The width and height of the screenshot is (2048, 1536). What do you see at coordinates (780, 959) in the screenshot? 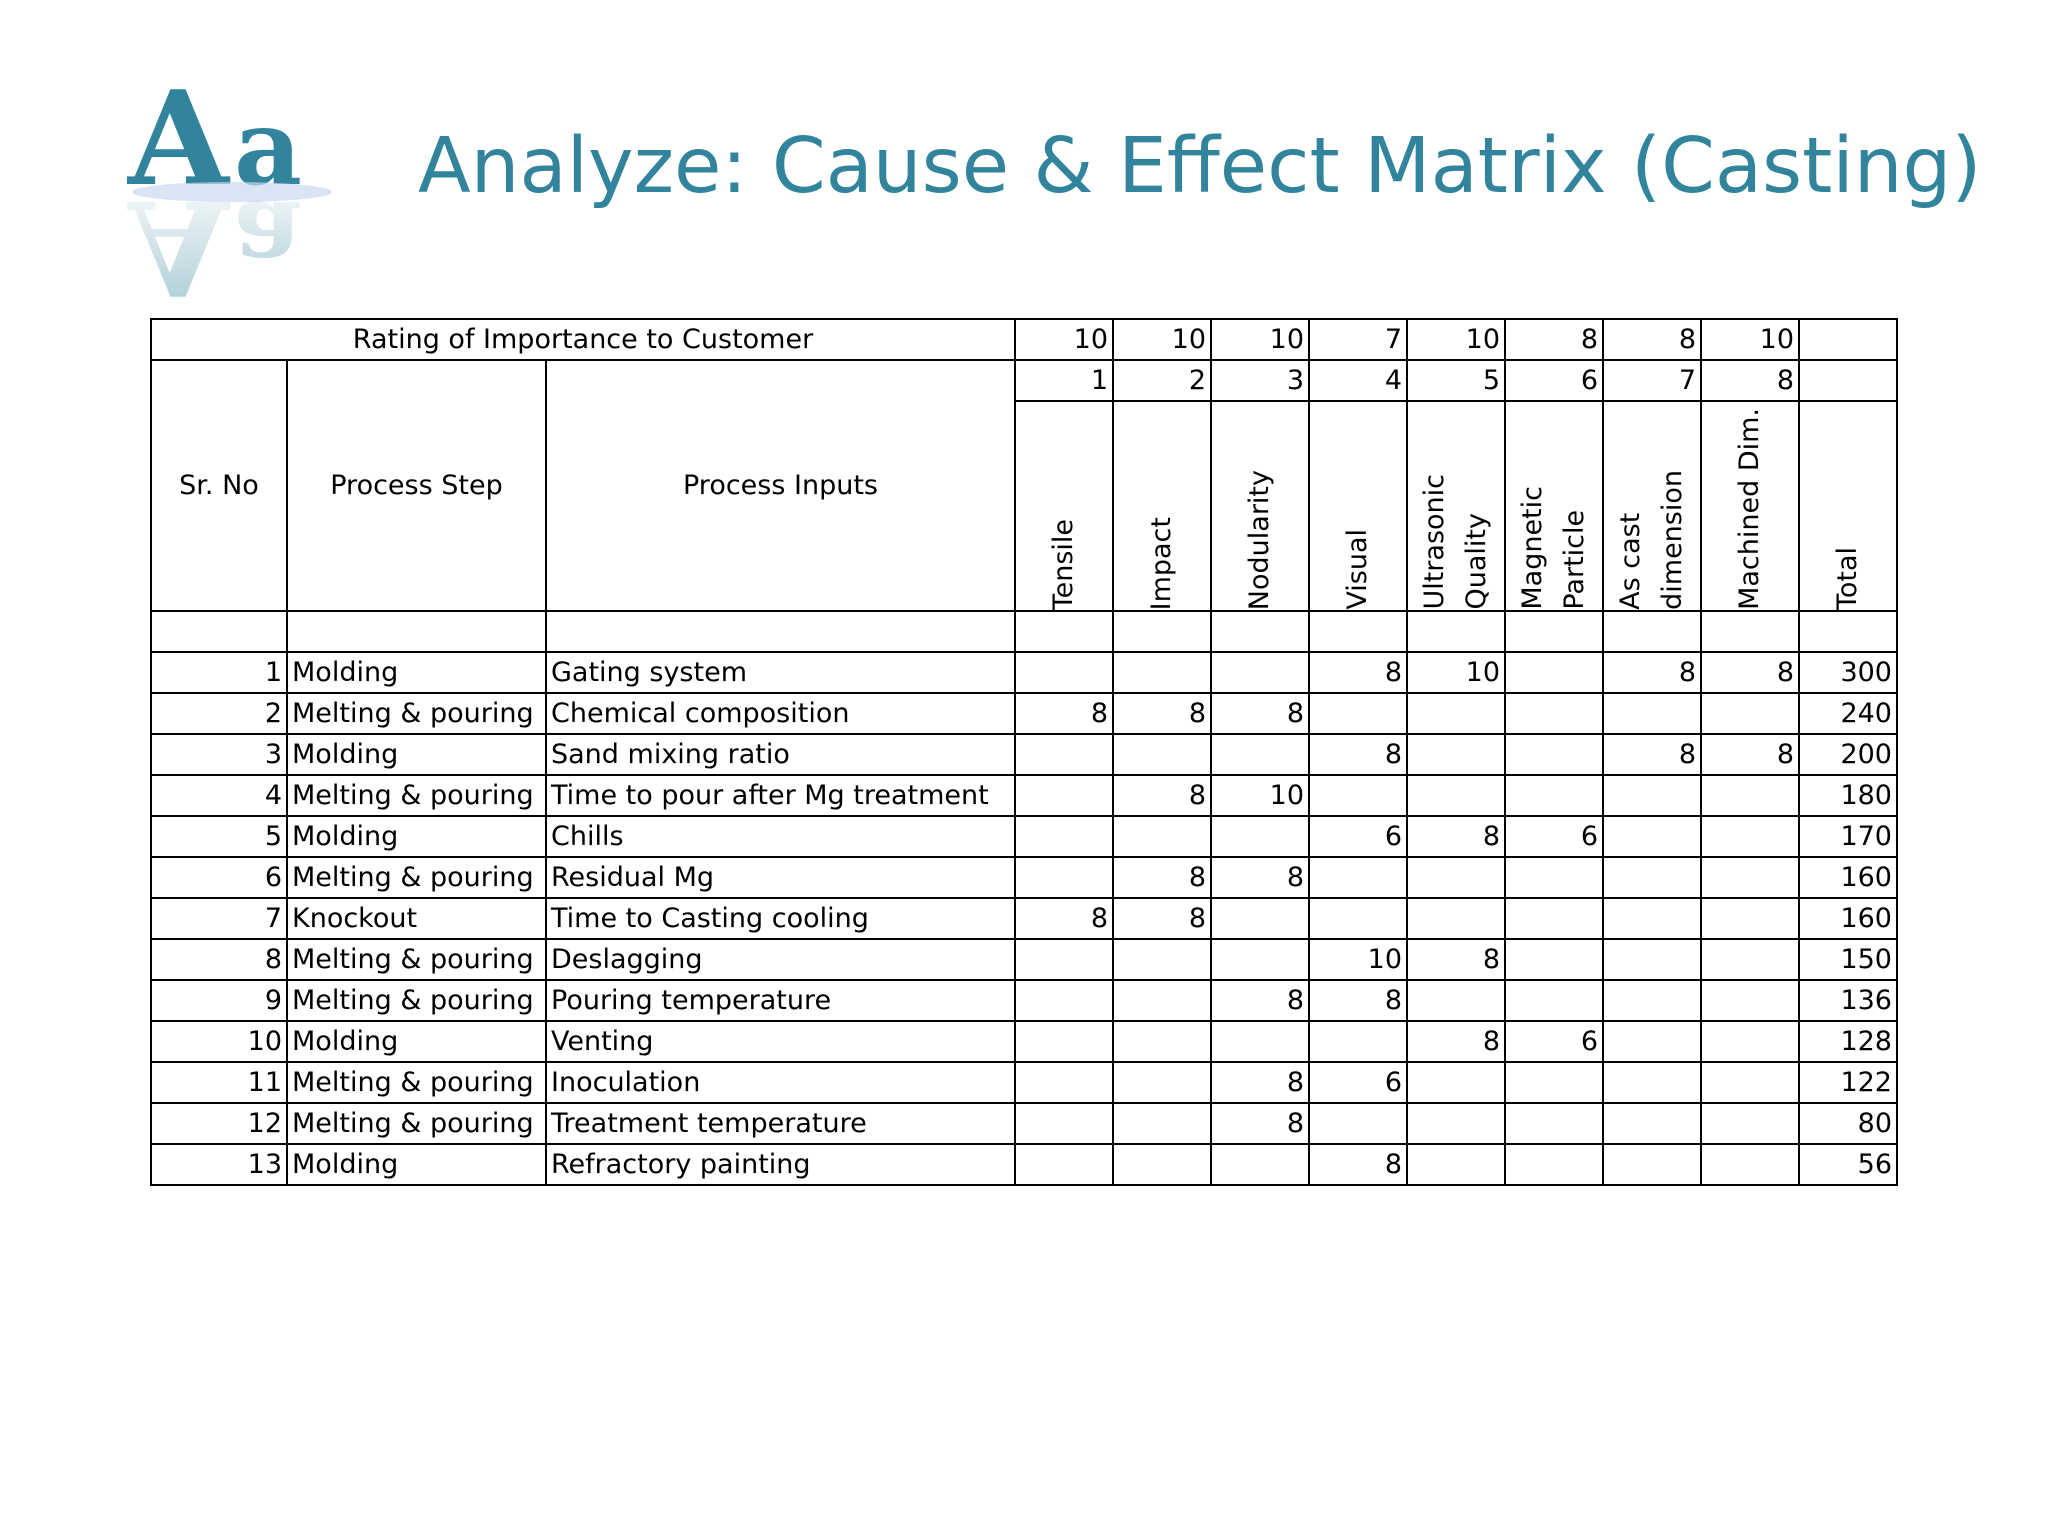
I see `process-input-cell: Deslagging` at bounding box center [780, 959].